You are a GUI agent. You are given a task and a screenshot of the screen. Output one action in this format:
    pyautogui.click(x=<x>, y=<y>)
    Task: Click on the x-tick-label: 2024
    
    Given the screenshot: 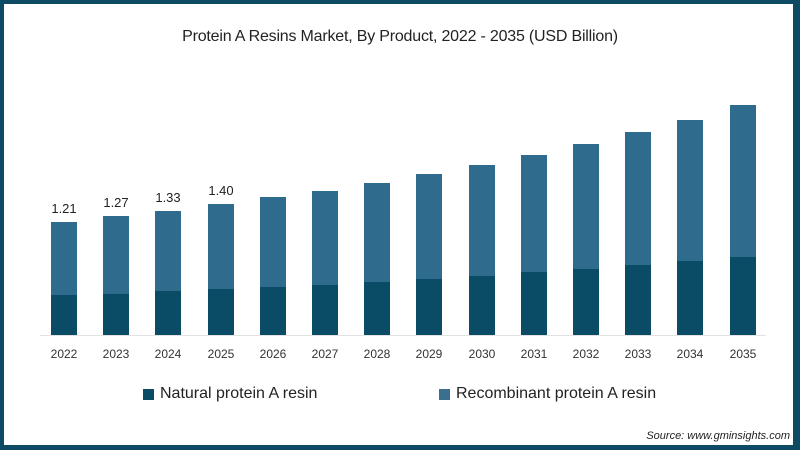 What is the action you would take?
    pyautogui.click(x=168, y=354)
    